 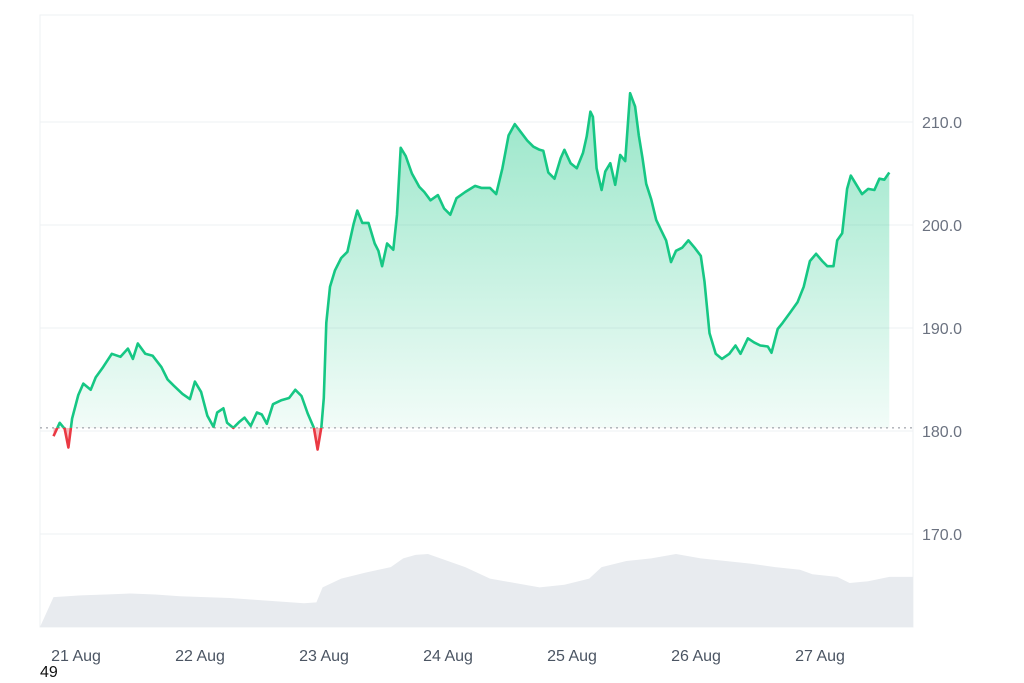 I want to click on y-tick-label: 210.0, so click(x=942, y=123).